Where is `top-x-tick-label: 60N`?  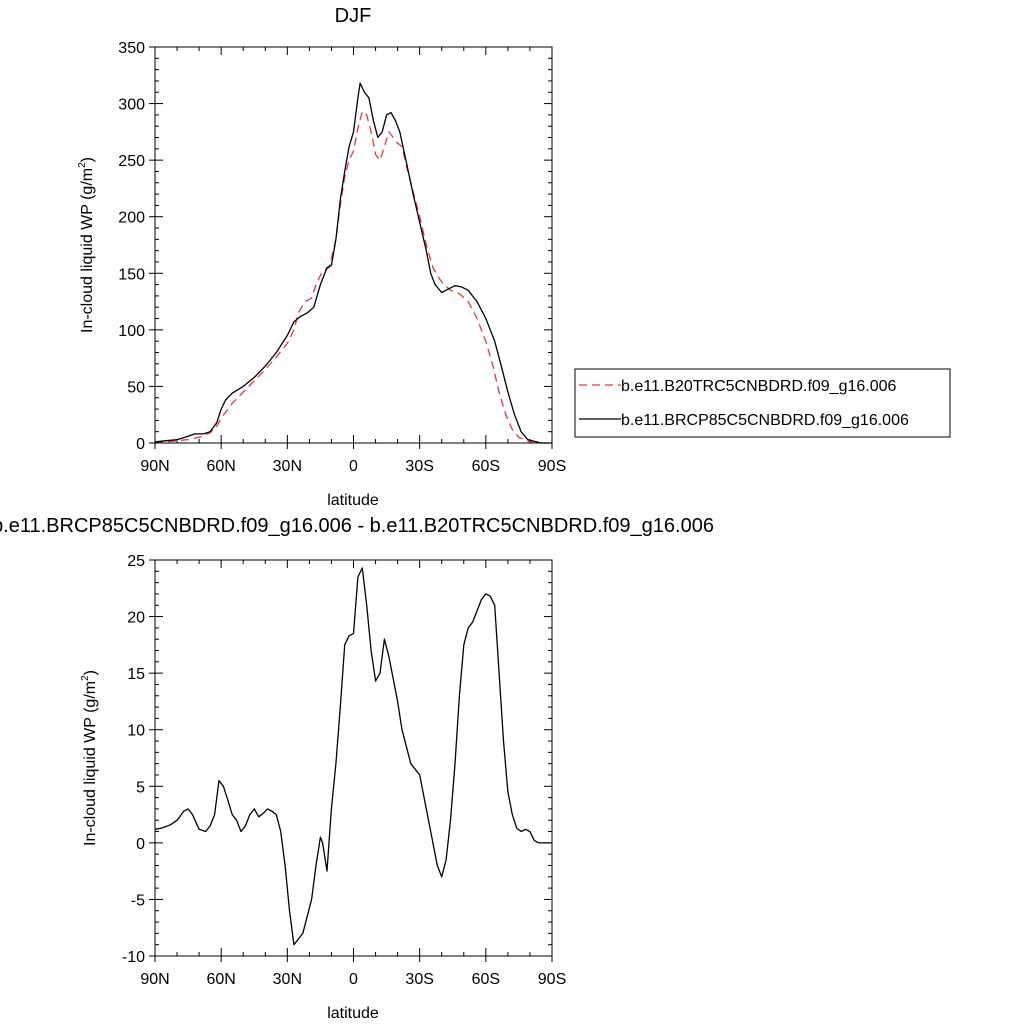 top-x-tick-label: 60N is located at coordinates (220, 466).